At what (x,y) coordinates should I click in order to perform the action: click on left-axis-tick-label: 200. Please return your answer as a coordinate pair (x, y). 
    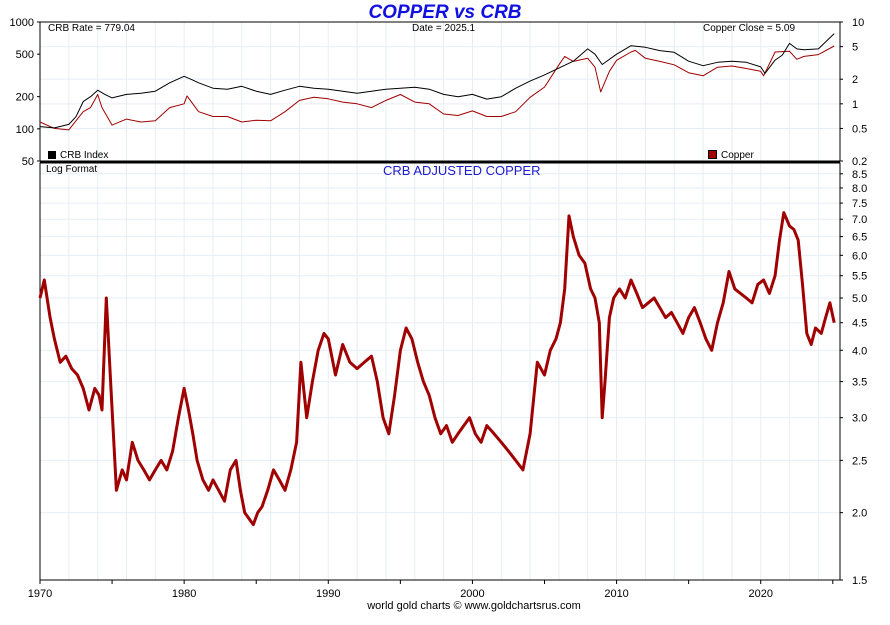
    Looking at the image, I should click on (25, 98).